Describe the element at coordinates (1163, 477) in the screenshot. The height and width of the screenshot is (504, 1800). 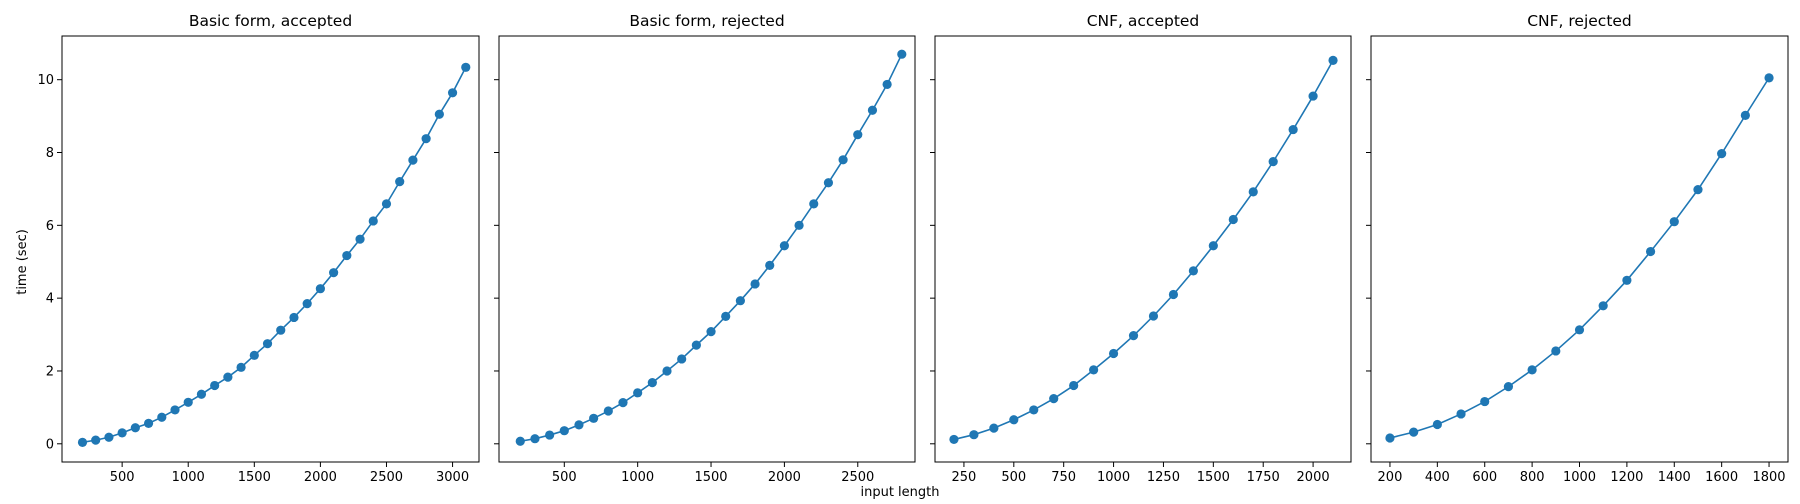
I see `x-tick-label: 1250` at that location.